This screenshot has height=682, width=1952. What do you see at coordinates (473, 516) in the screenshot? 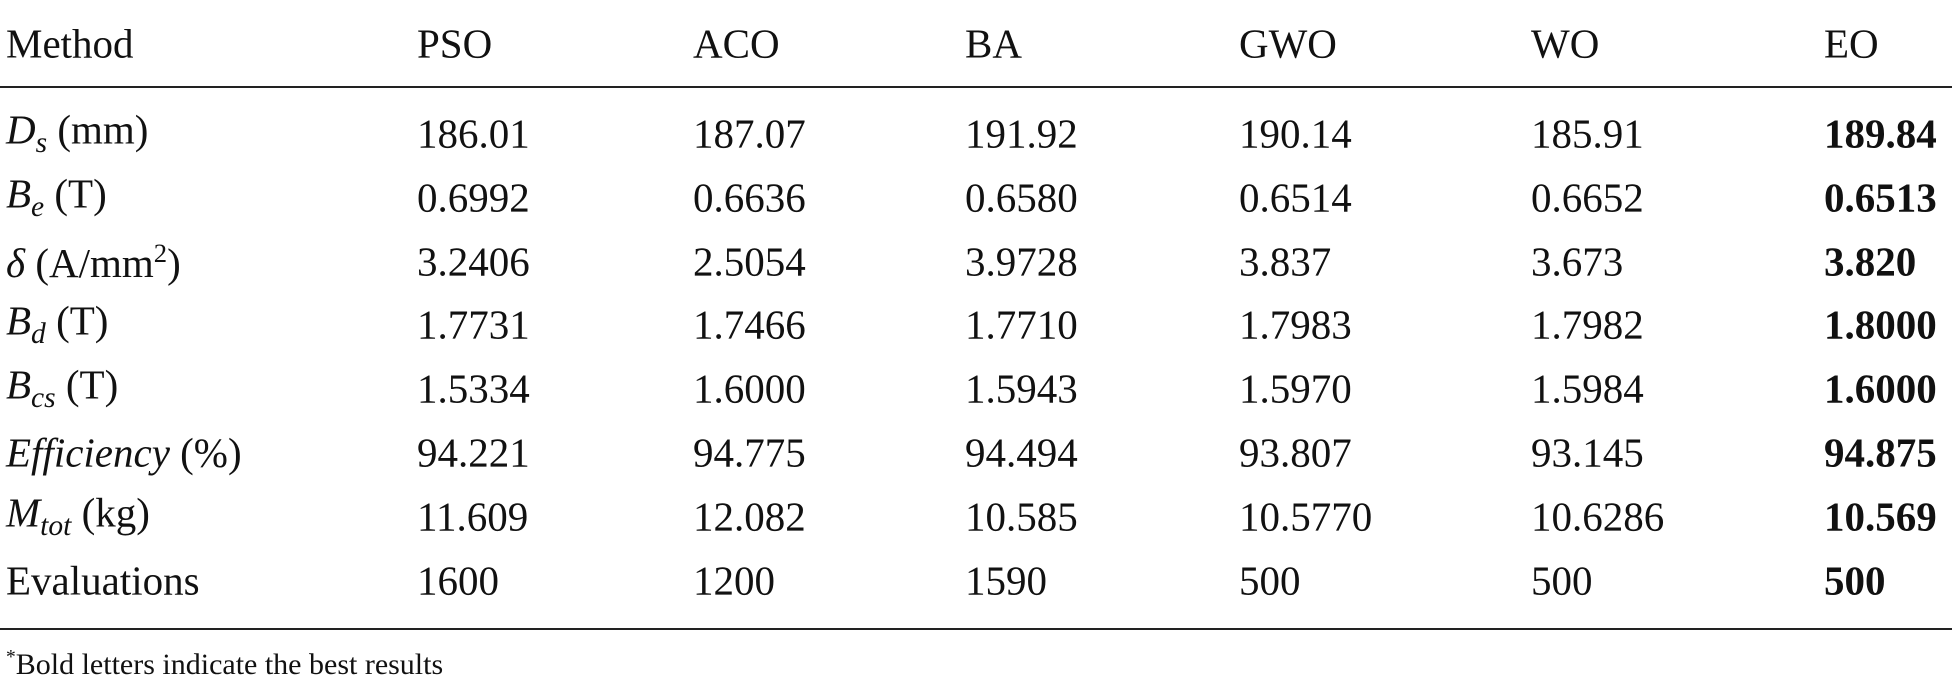
I see `table-cell: 11.609` at bounding box center [473, 516].